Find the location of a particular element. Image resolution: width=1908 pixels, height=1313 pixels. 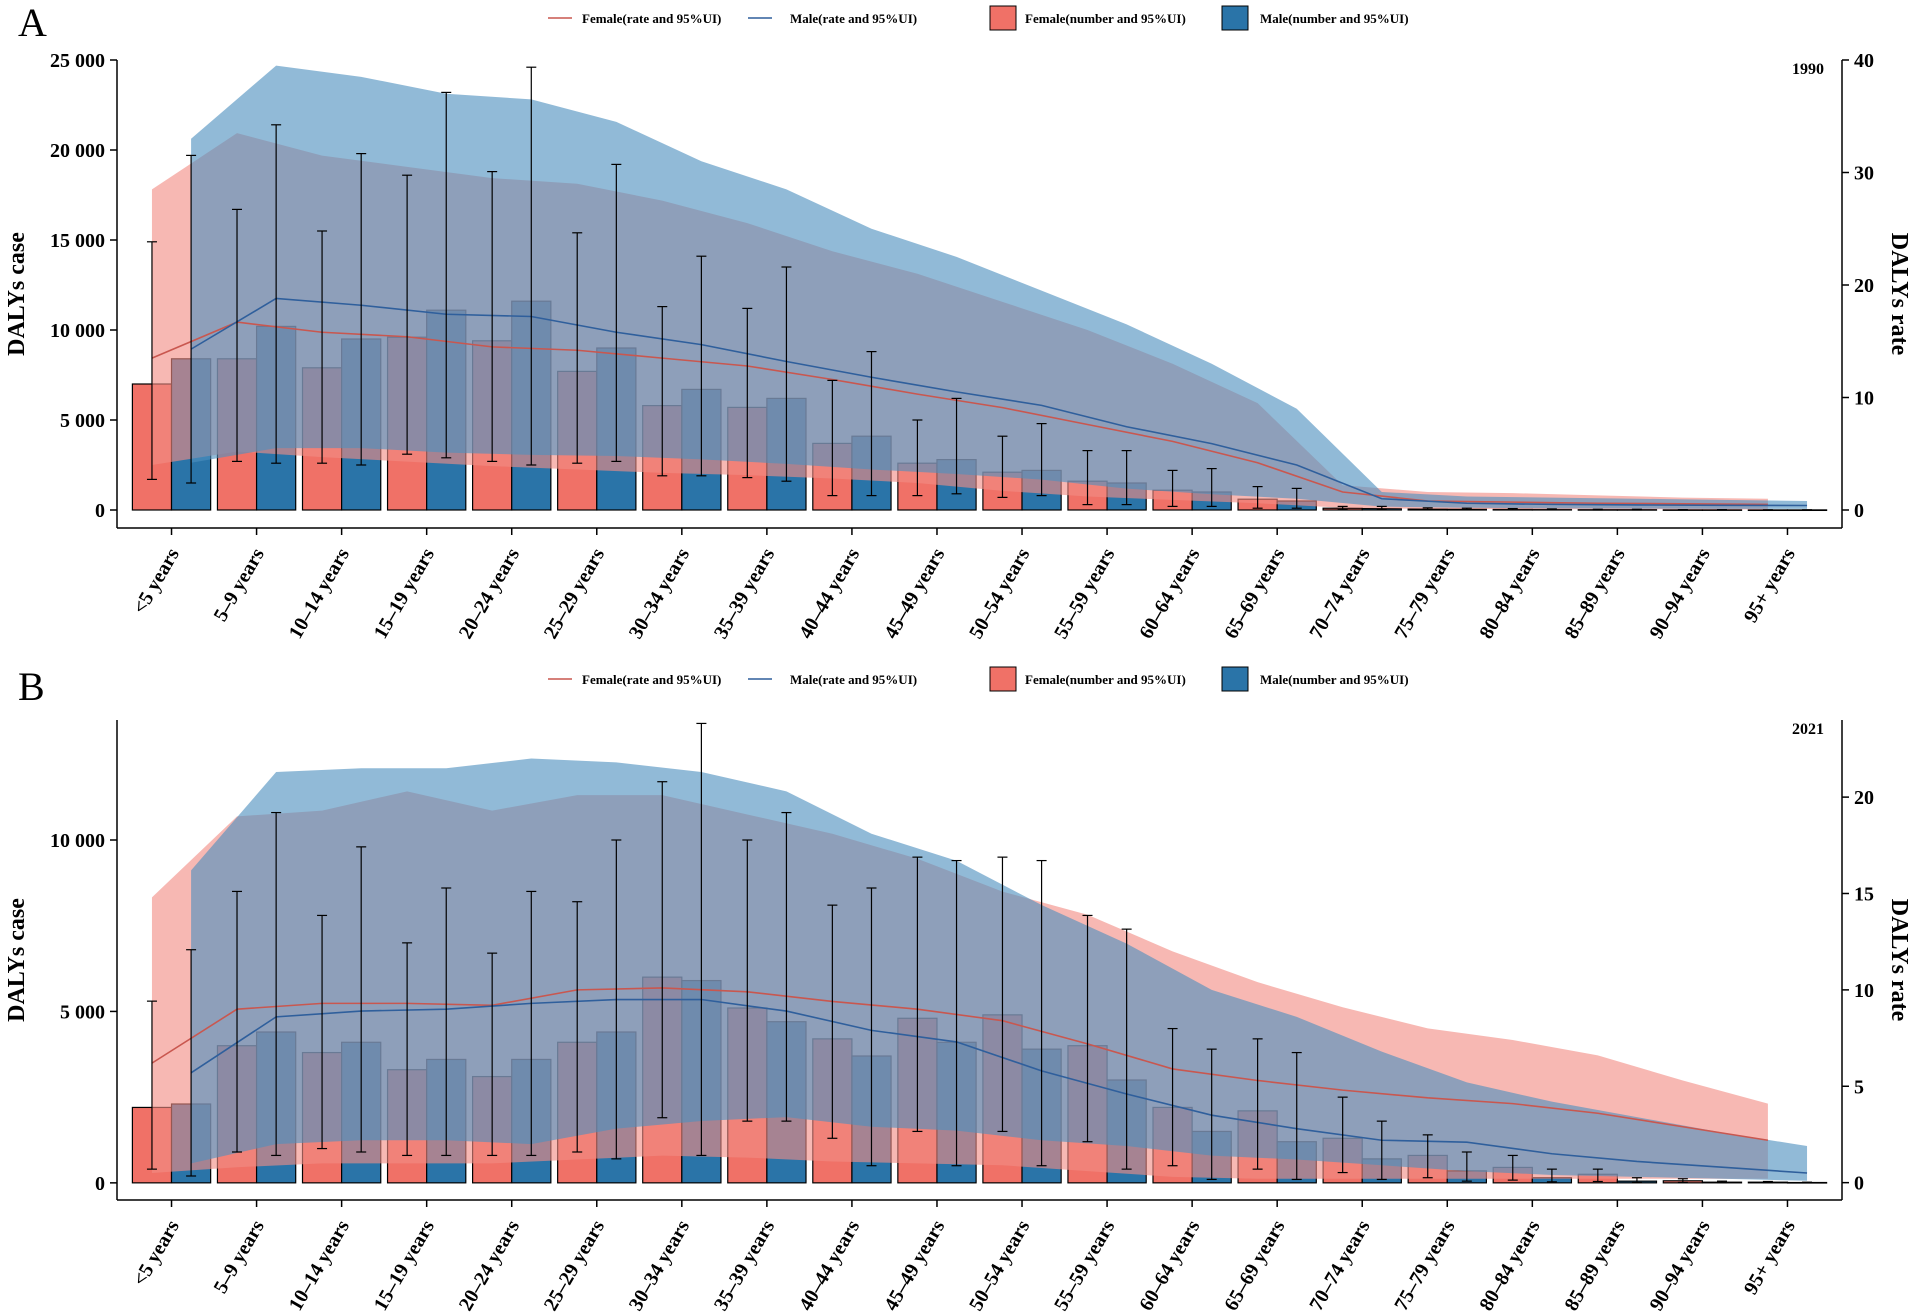

y-tick-label: 20 000 is located at coordinates (77, 151).